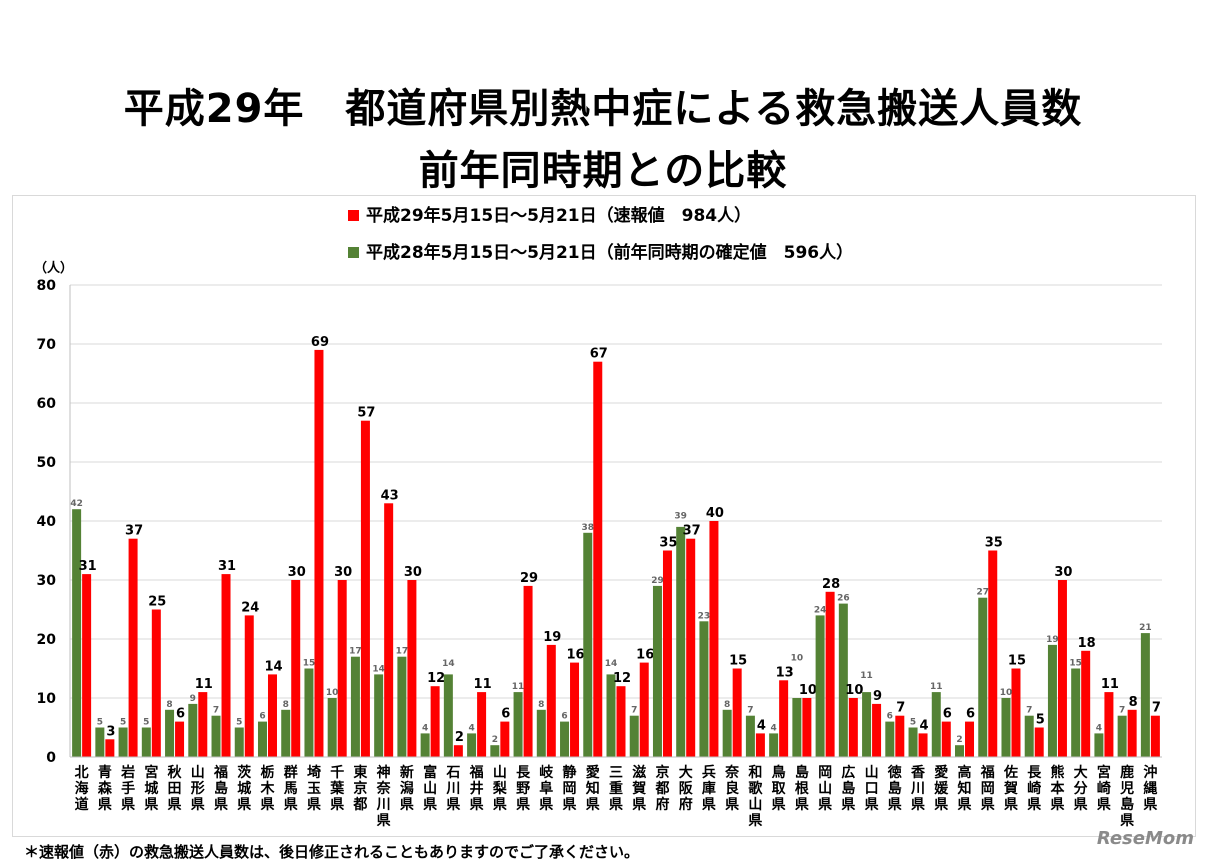  Describe the element at coordinates (570, 788) in the screenshot. I see `x-tick-label: 静岡県` at that location.